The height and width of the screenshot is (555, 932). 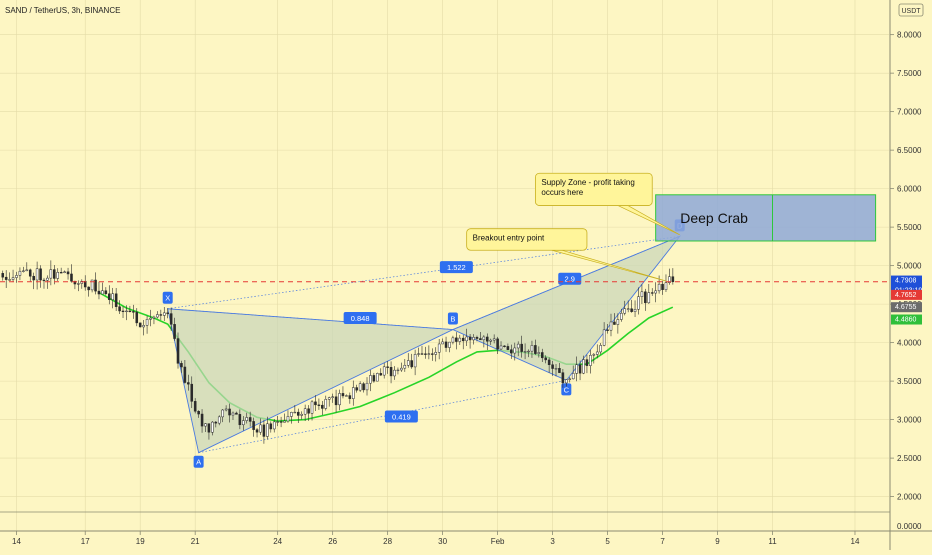 I want to click on time-tick-label: 7, so click(x=662, y=541).